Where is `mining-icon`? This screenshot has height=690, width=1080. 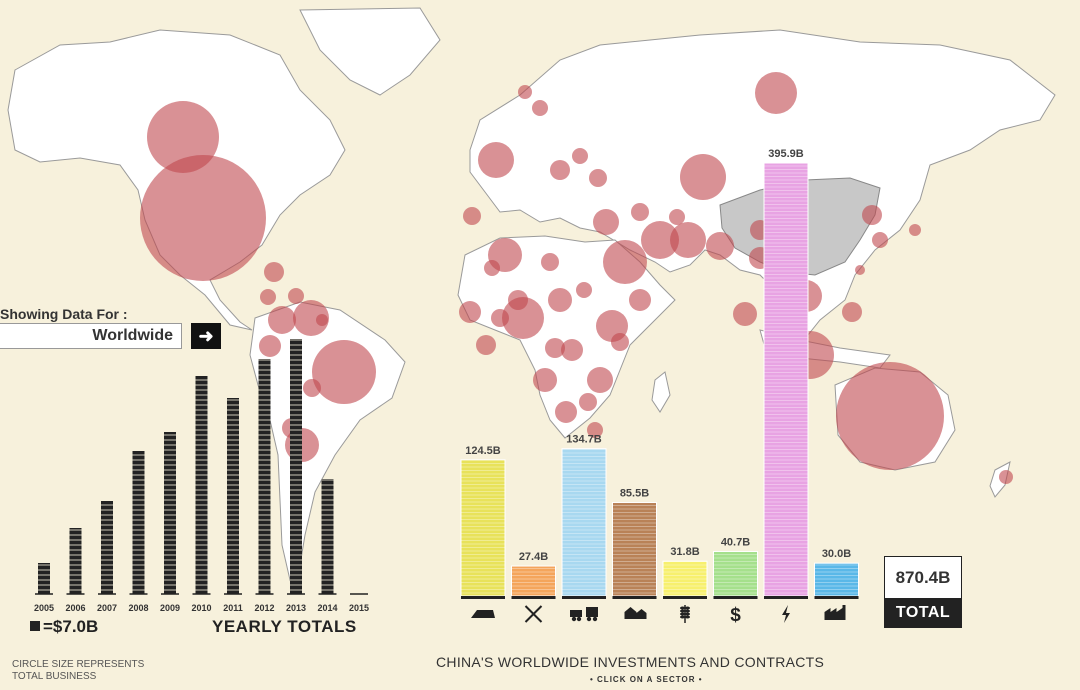
mining-icon is located at coordinates (533, 614).